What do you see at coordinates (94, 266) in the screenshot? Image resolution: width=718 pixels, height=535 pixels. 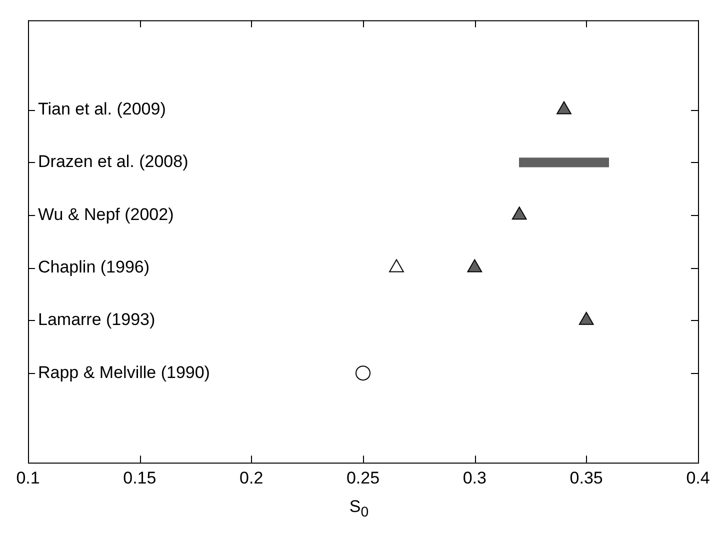 I see `y-tick-label: Chaplin (1996)` at bounding box center [94, 266].